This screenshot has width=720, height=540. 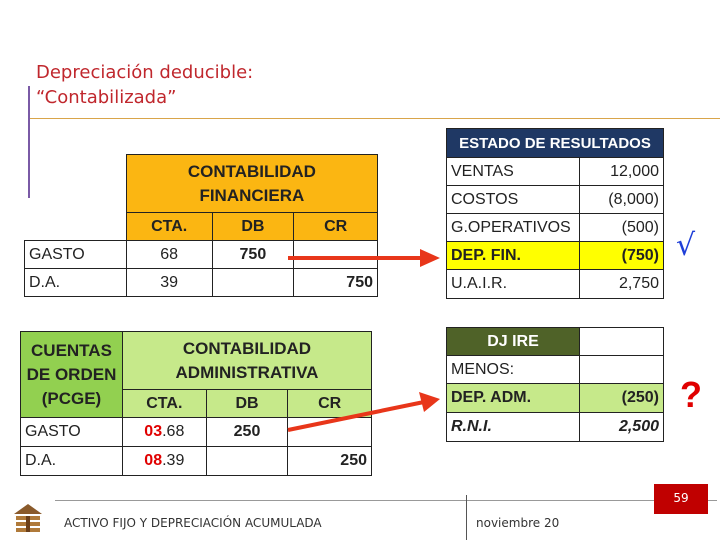 What do you see at coordinates (513, 227) in the screenshot?
I see `row-label: G.OPERATIVOS` at bounding box center [513, 227].